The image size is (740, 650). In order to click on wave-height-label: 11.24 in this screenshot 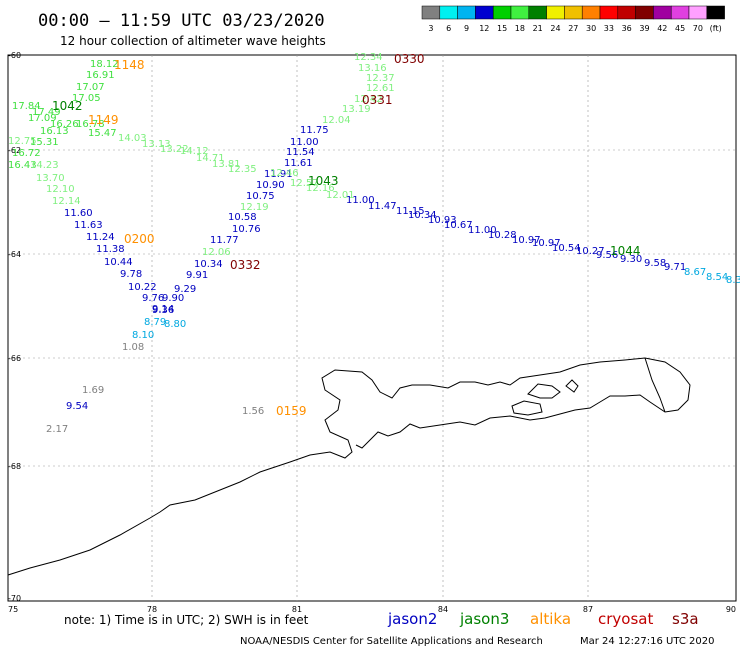, I will do `click(100, 237)`.